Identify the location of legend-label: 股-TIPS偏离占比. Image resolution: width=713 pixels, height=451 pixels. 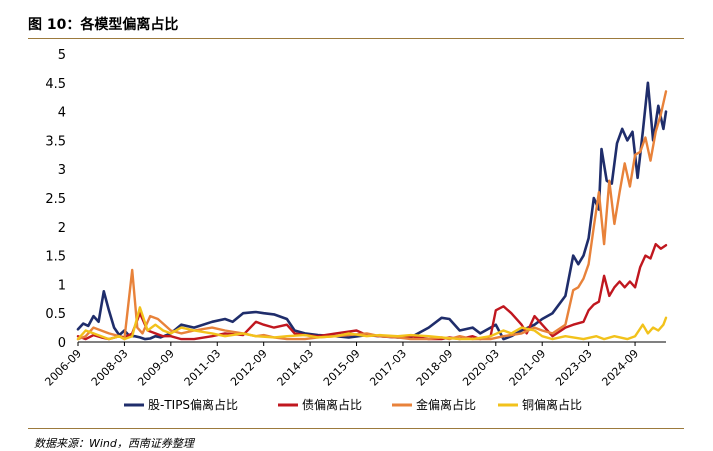
(193, 404).